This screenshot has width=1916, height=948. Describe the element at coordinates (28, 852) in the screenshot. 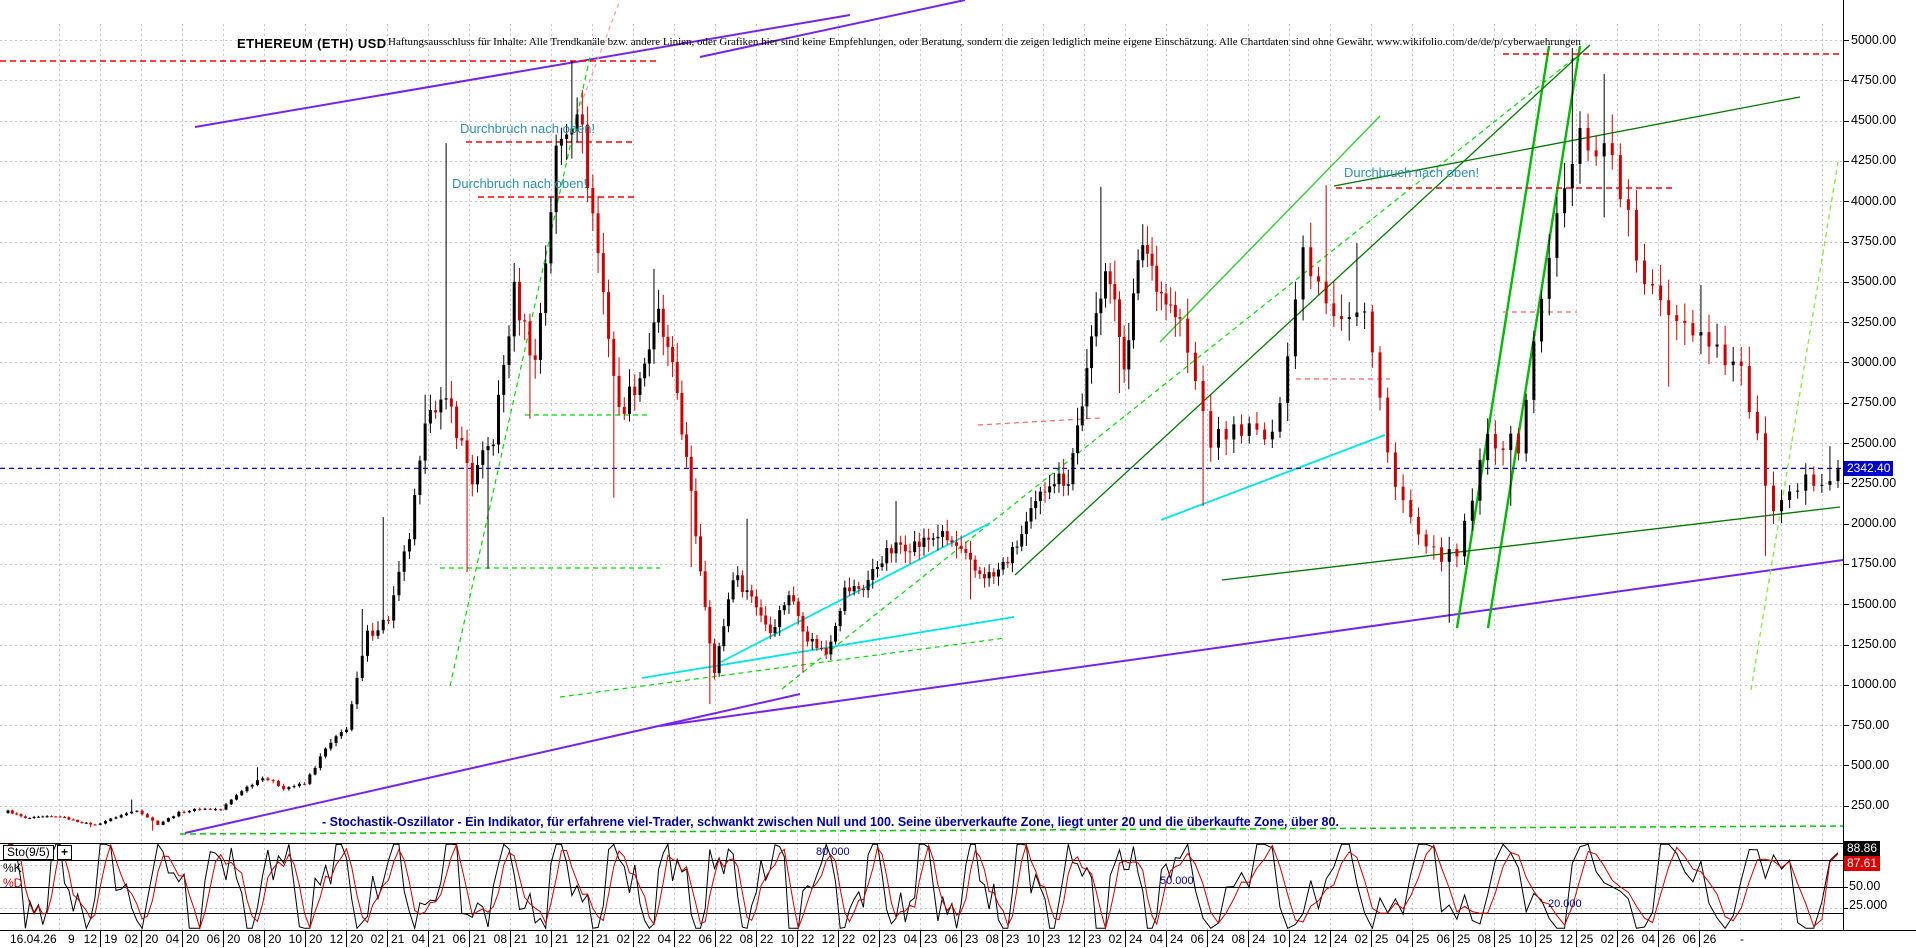

I see `stochastic-indicator-label: Sto(9/5)` at that location.